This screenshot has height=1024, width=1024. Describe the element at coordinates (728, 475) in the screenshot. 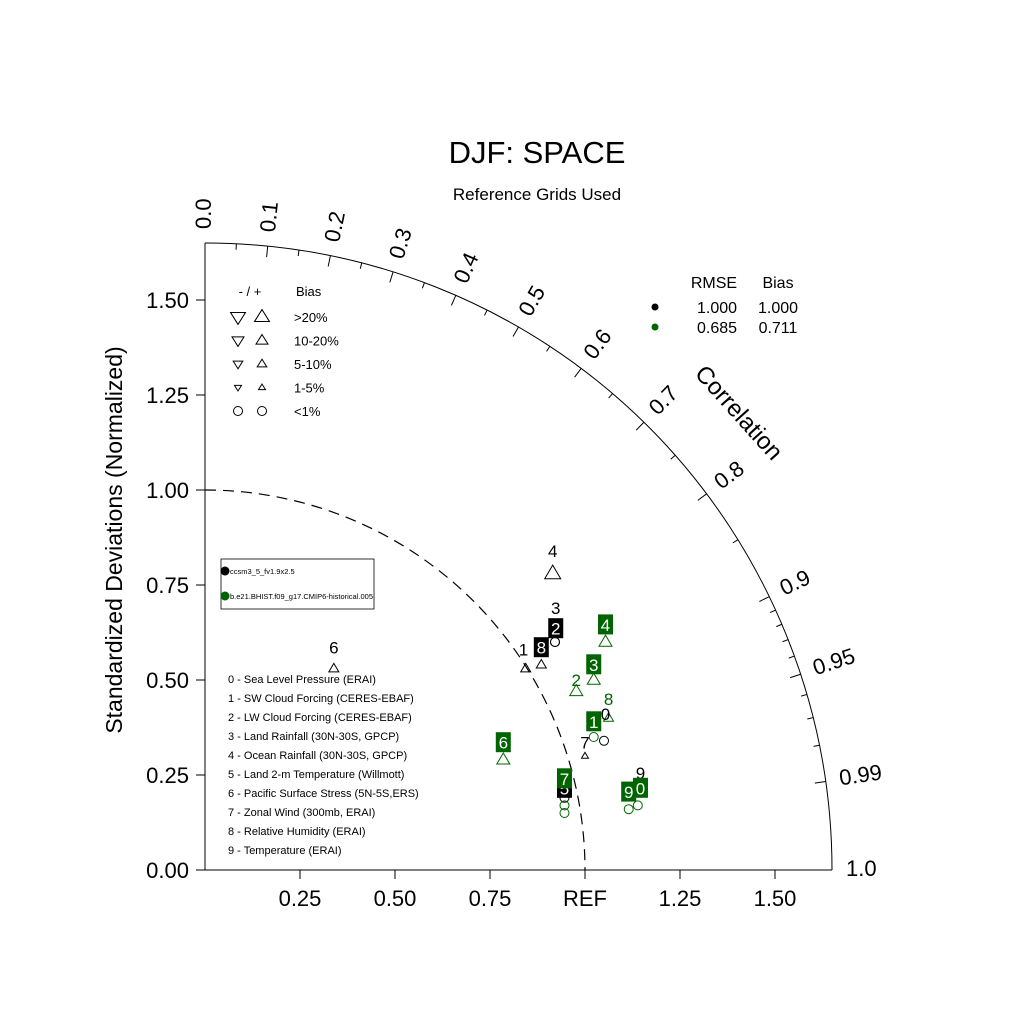

I see `correlation-tick-label: 0.8` at that location.